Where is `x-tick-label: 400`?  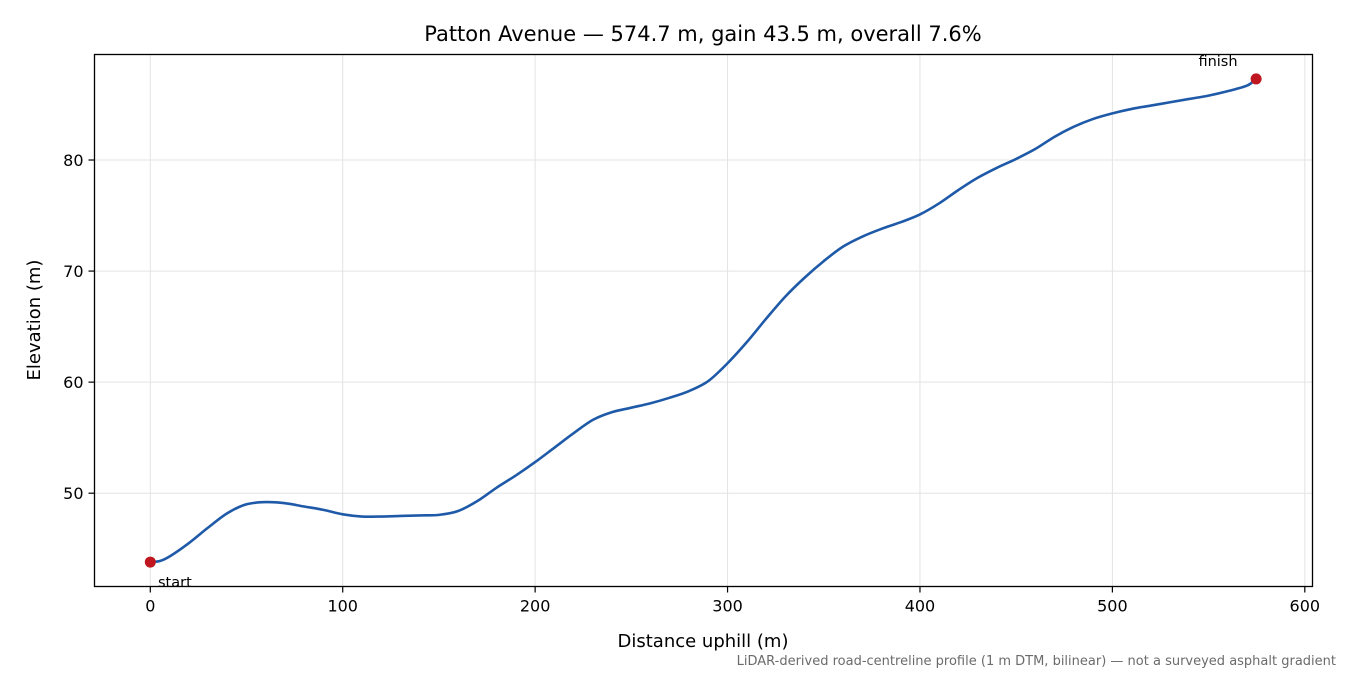
x-tick-label: 400 is located at coordinates (920, 606).